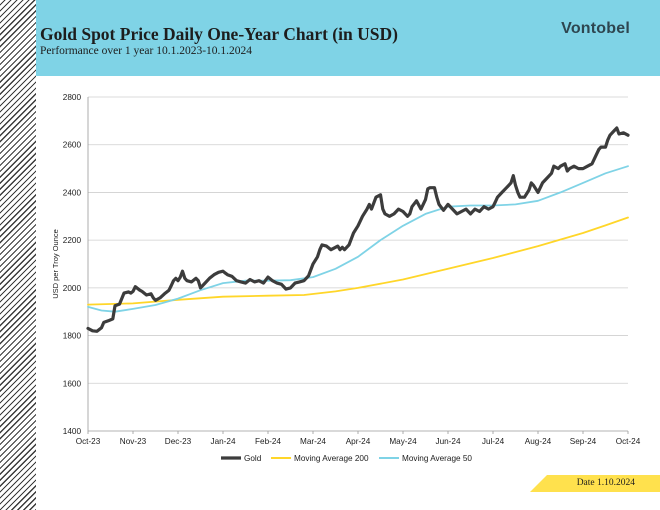  What do you see at coordinates (268, 441) in the screenshot?
I see `x-tick-label-Feb-24: Feb-24` at bounding box center [268, 441].